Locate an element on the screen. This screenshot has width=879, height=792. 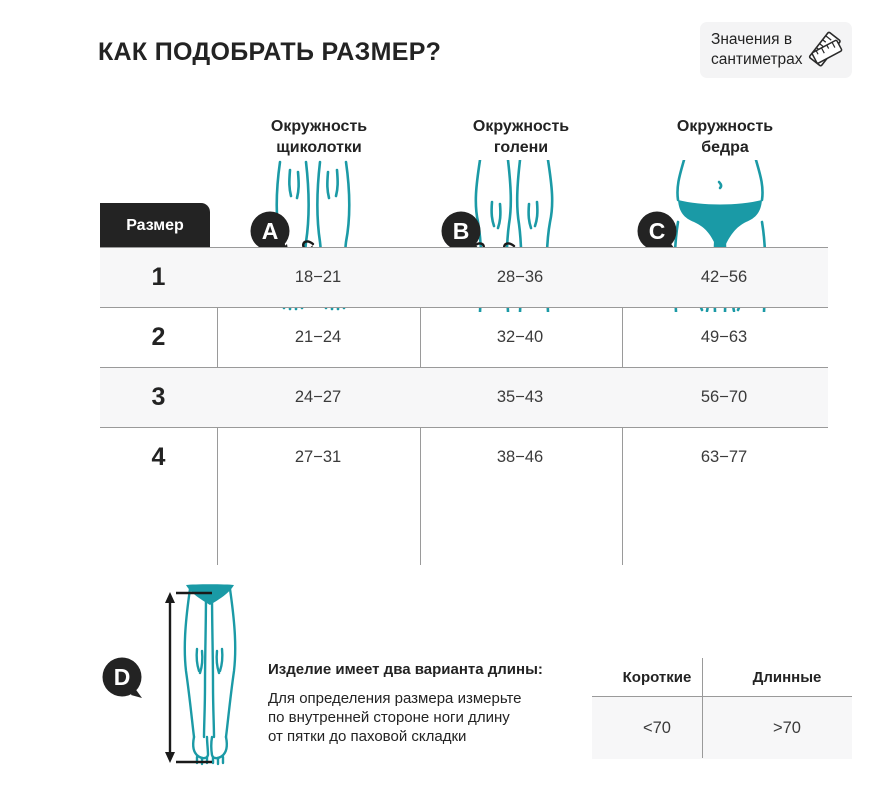
length-table-header-row: Короткие Длинные is located at coordinates (722, 677).